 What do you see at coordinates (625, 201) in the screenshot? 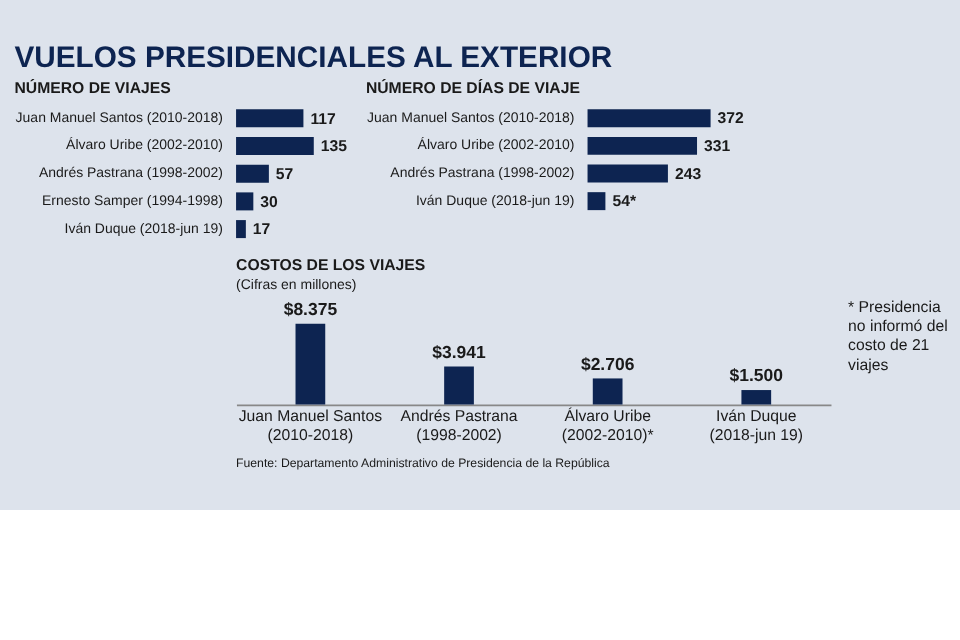
I see `data-label: 54*` at bounding box center [625, 201].